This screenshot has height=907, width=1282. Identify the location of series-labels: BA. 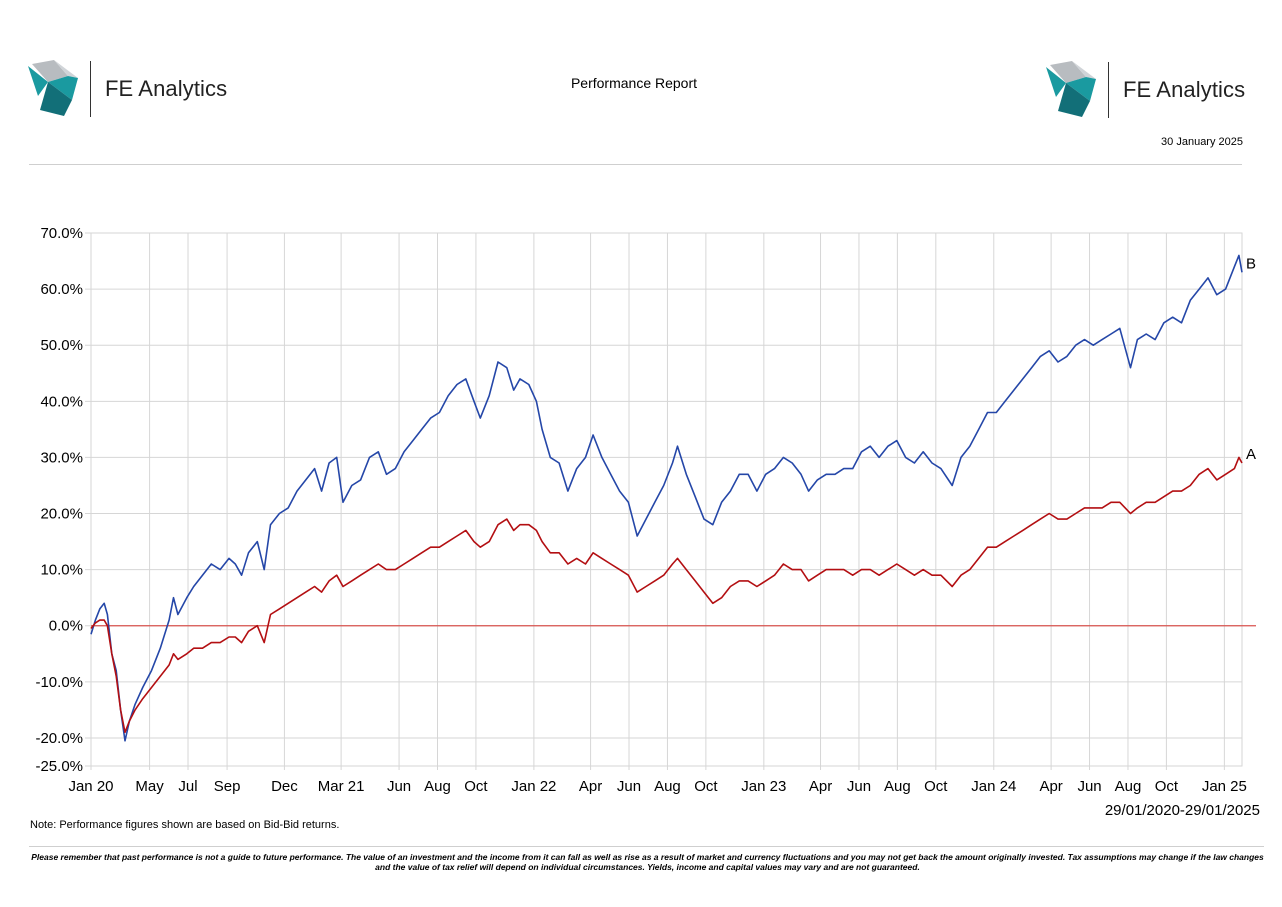
(1251, 359).